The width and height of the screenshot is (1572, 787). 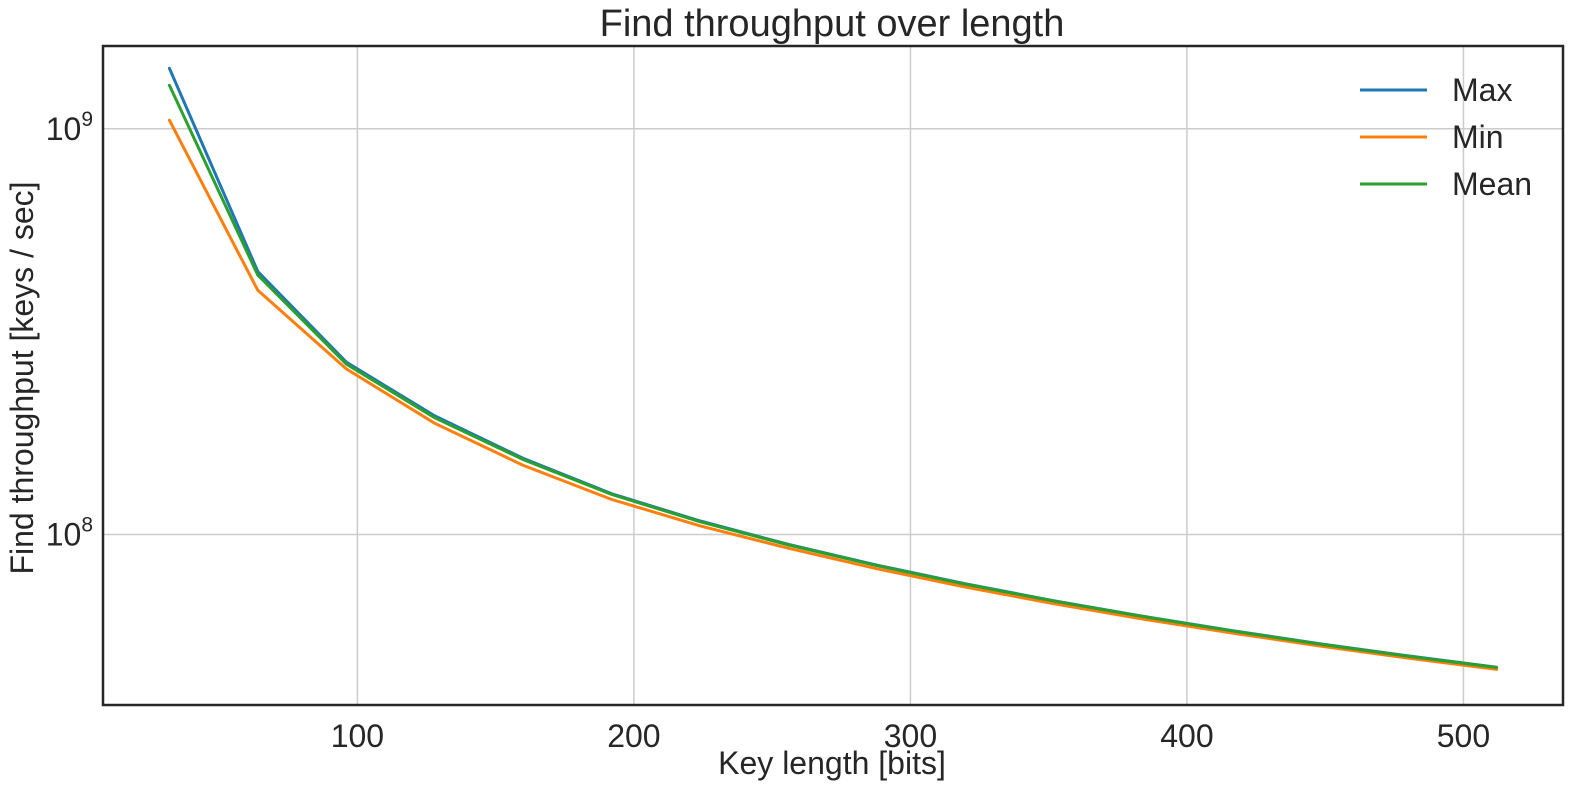 I want to click on x-tick-label: 200, so click(x=633, y=736).